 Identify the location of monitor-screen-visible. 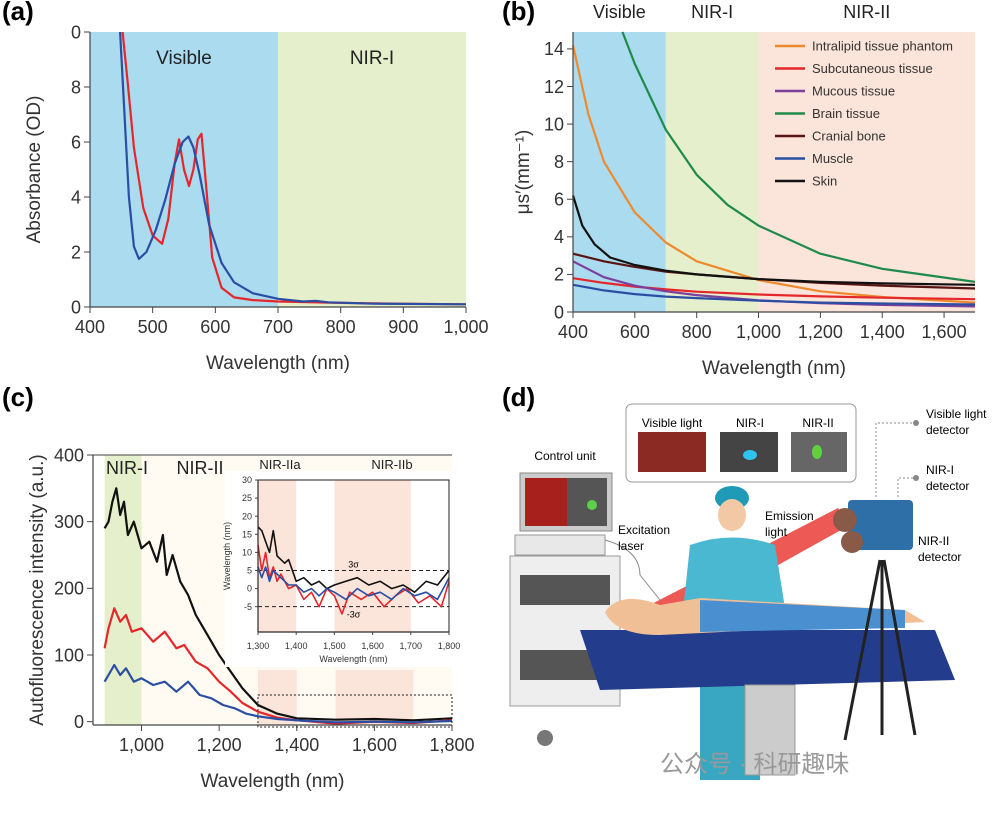
(546, 502).